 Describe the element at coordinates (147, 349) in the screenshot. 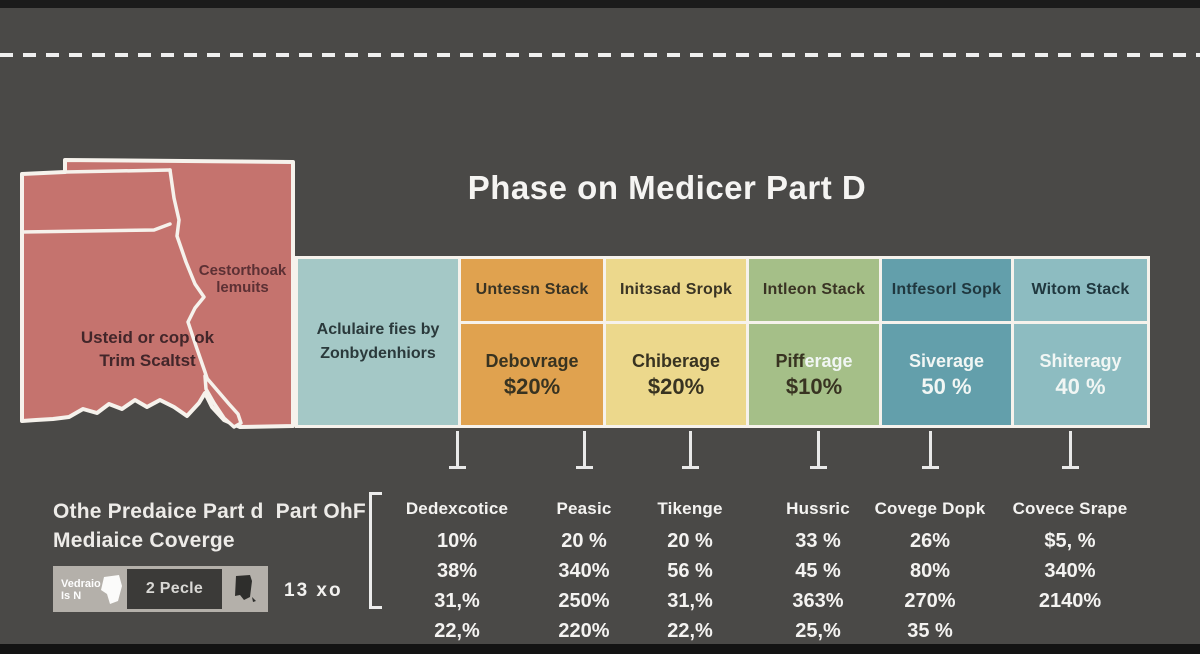

I see `map-region-label-main: Usteid or cop ok Trim Scaltst` at that location.